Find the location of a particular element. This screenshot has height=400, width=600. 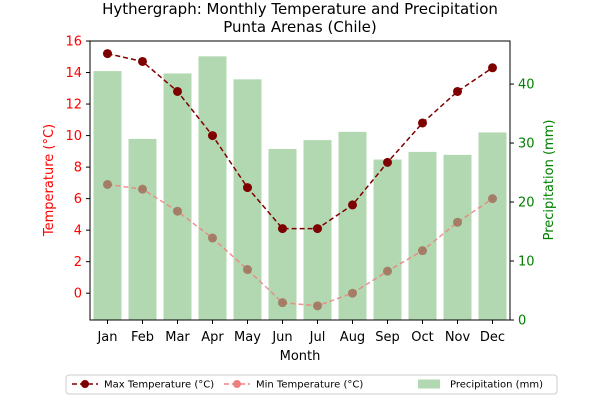

x-axis-label: Month is located at coordinates (300, 356).